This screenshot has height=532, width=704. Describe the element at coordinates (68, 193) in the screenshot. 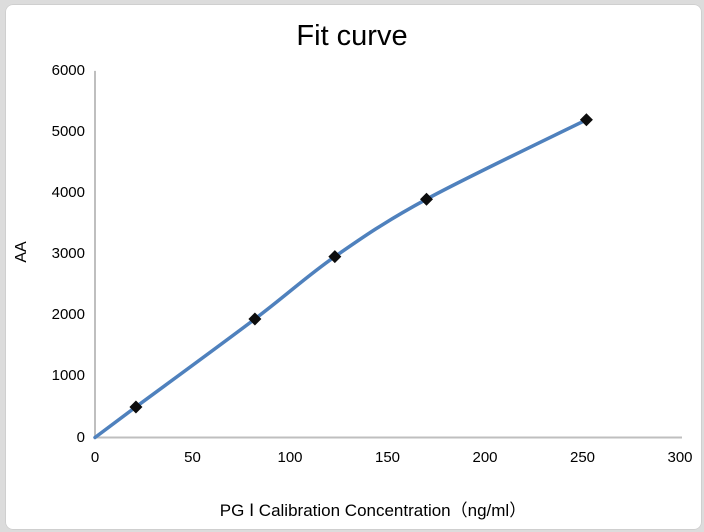

I see `y-tick-label: 4000` at that location.